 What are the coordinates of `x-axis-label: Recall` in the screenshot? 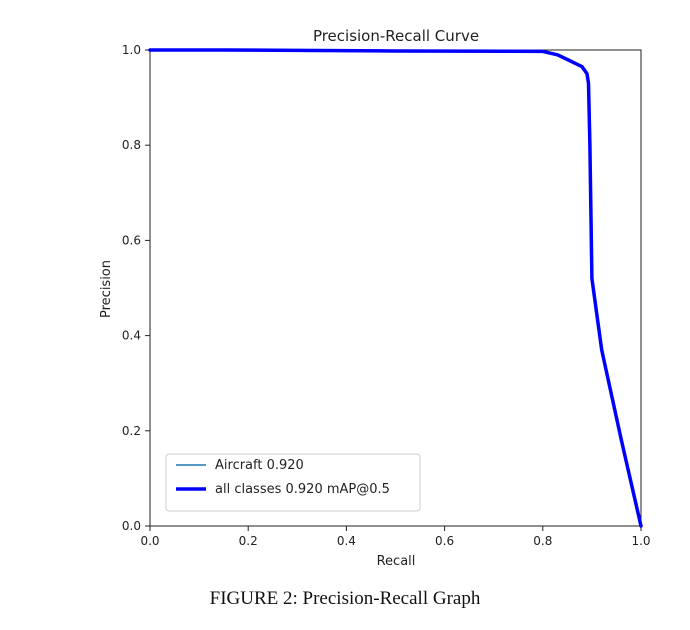 It's located at (396, 561).